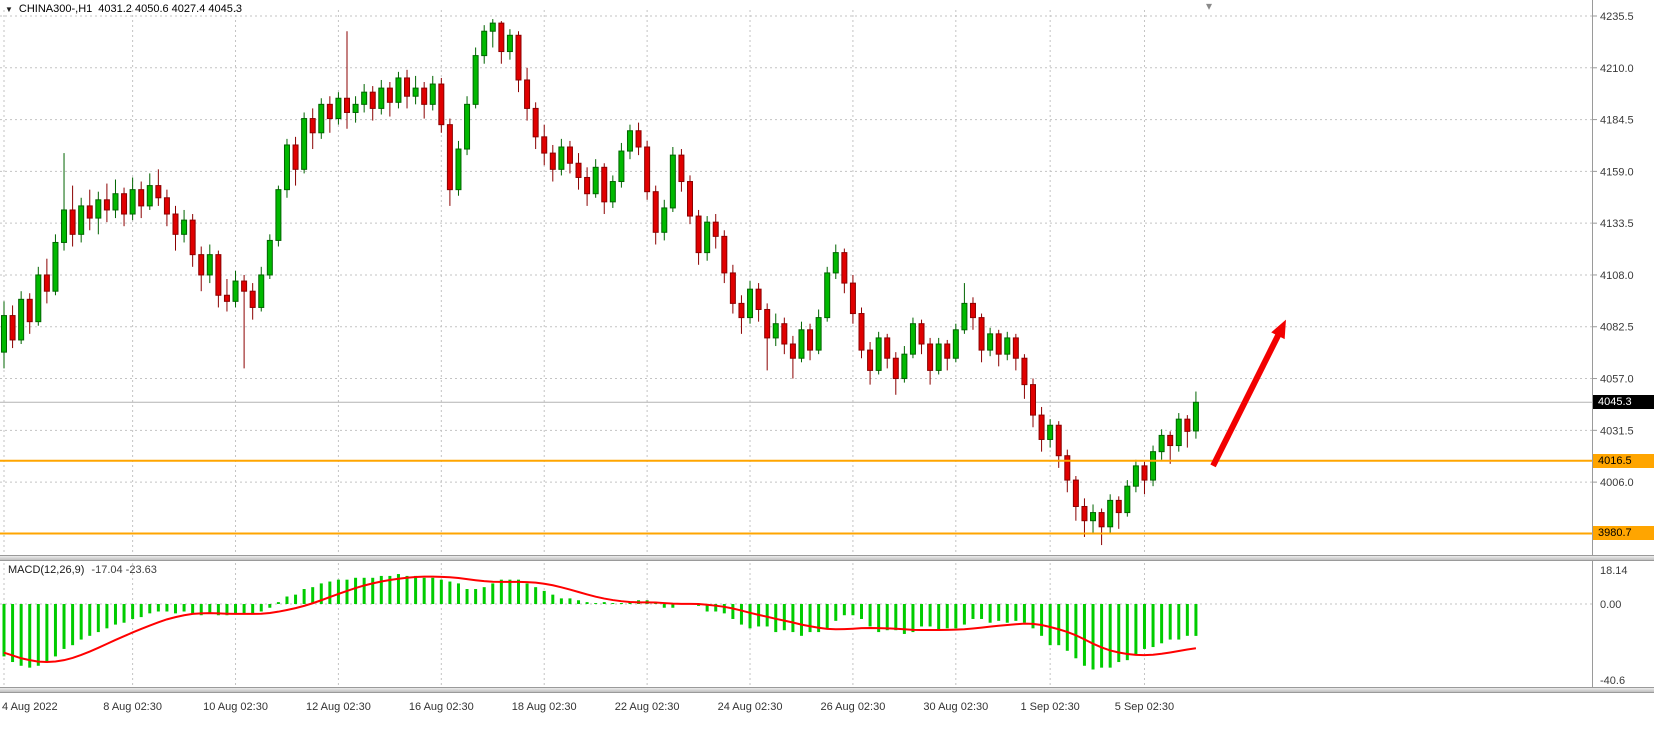 This screenshot has height=754, width=1654. What do you see at coordinates (82, 570) in the screenshot?
I see `macd-indicator-label: MACD(12,26,9) -17.04 -23.63` at bounding box center [82, 570].